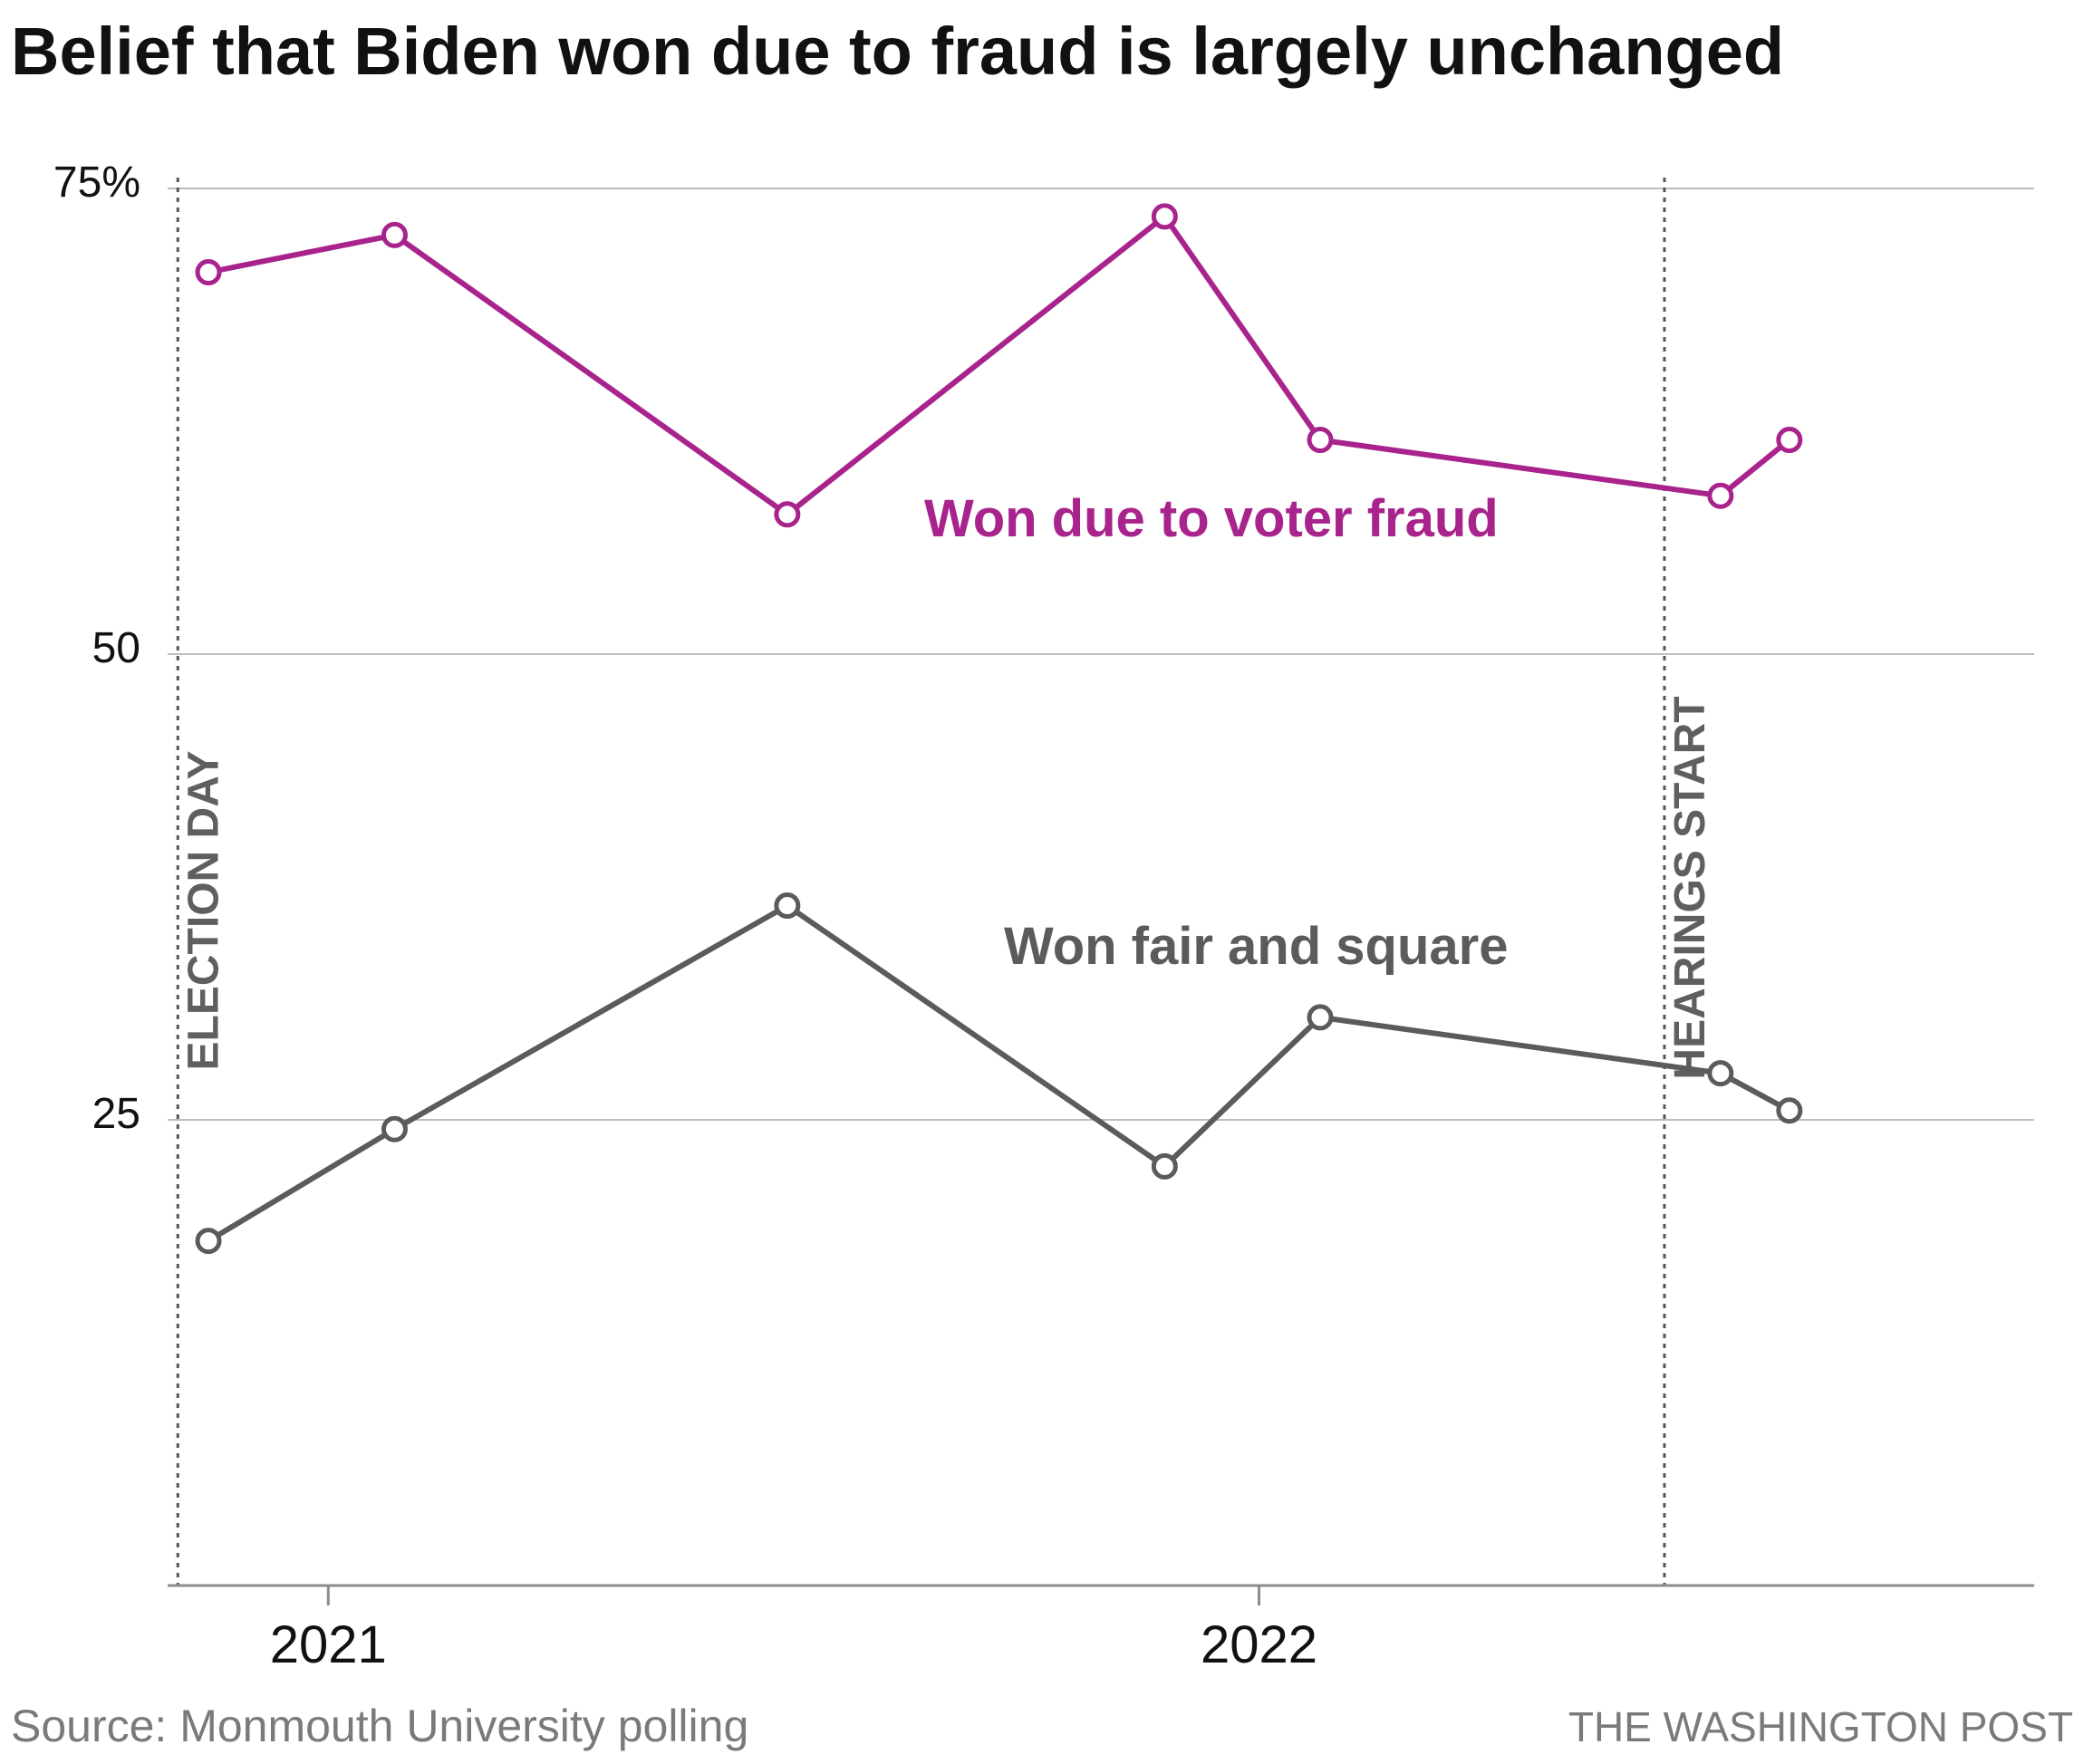  Describe the element at coordinates (379, 1726) in the screenshot. I see `source-note: Source: Monmouth University polling` at that location.